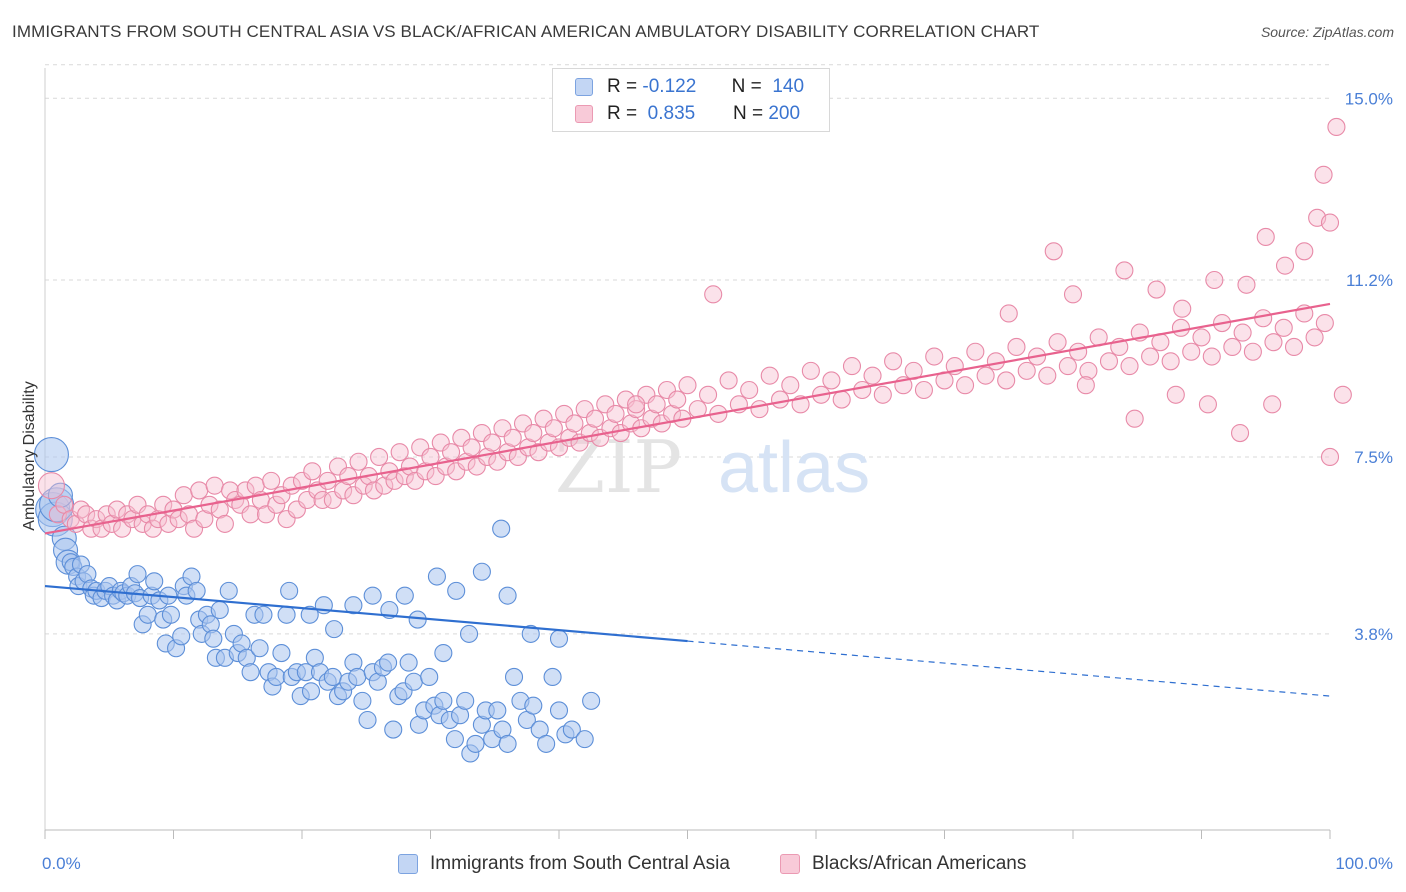  What do you see at coordinates (1327, 32) in the screenshot?
I see `source-label: Source: ZipAtlas.com` at bounding box center [1327, 32].